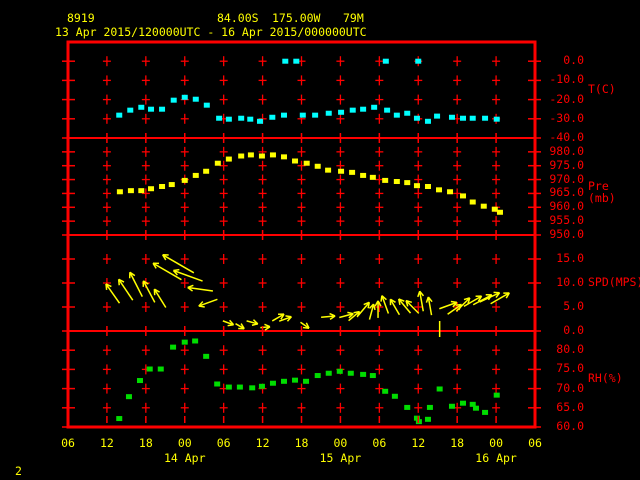 This screenshot has height=480, width=640. What do you see at coordinates (353, 18) in the screenshot?
I see `station-elevation: 79M` at bounding box center [353, 18].